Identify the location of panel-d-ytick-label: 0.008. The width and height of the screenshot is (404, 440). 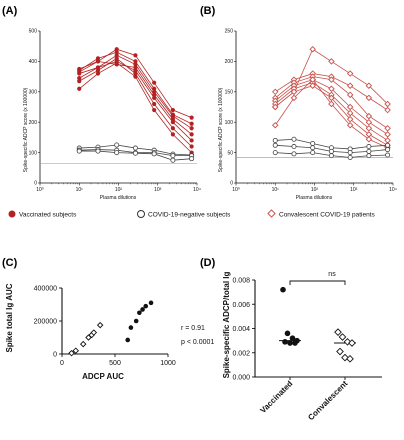
(241, 281).